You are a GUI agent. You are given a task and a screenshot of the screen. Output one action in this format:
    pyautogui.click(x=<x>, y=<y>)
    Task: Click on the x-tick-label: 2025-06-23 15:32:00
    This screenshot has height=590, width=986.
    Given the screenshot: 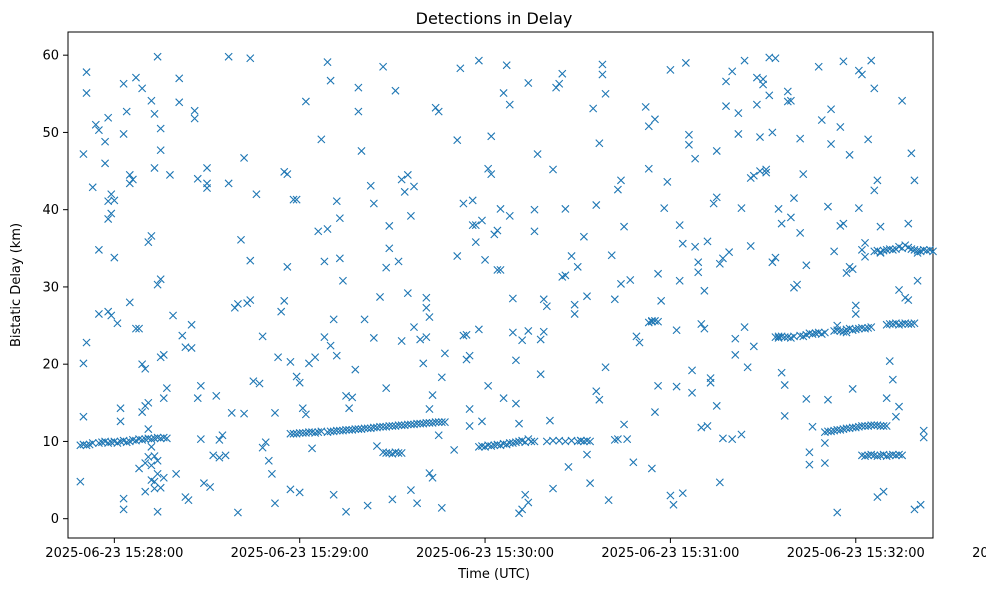 What is the action you would take?
    pyautogui.click(x=856, y=553)
    